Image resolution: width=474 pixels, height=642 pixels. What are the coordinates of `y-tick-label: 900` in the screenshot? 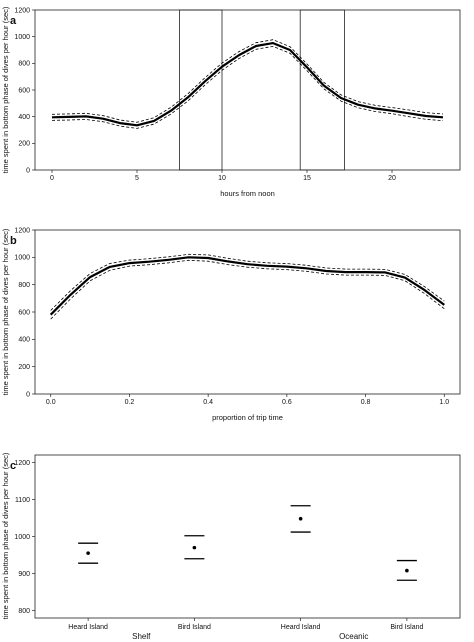 It's located at (24, 574).